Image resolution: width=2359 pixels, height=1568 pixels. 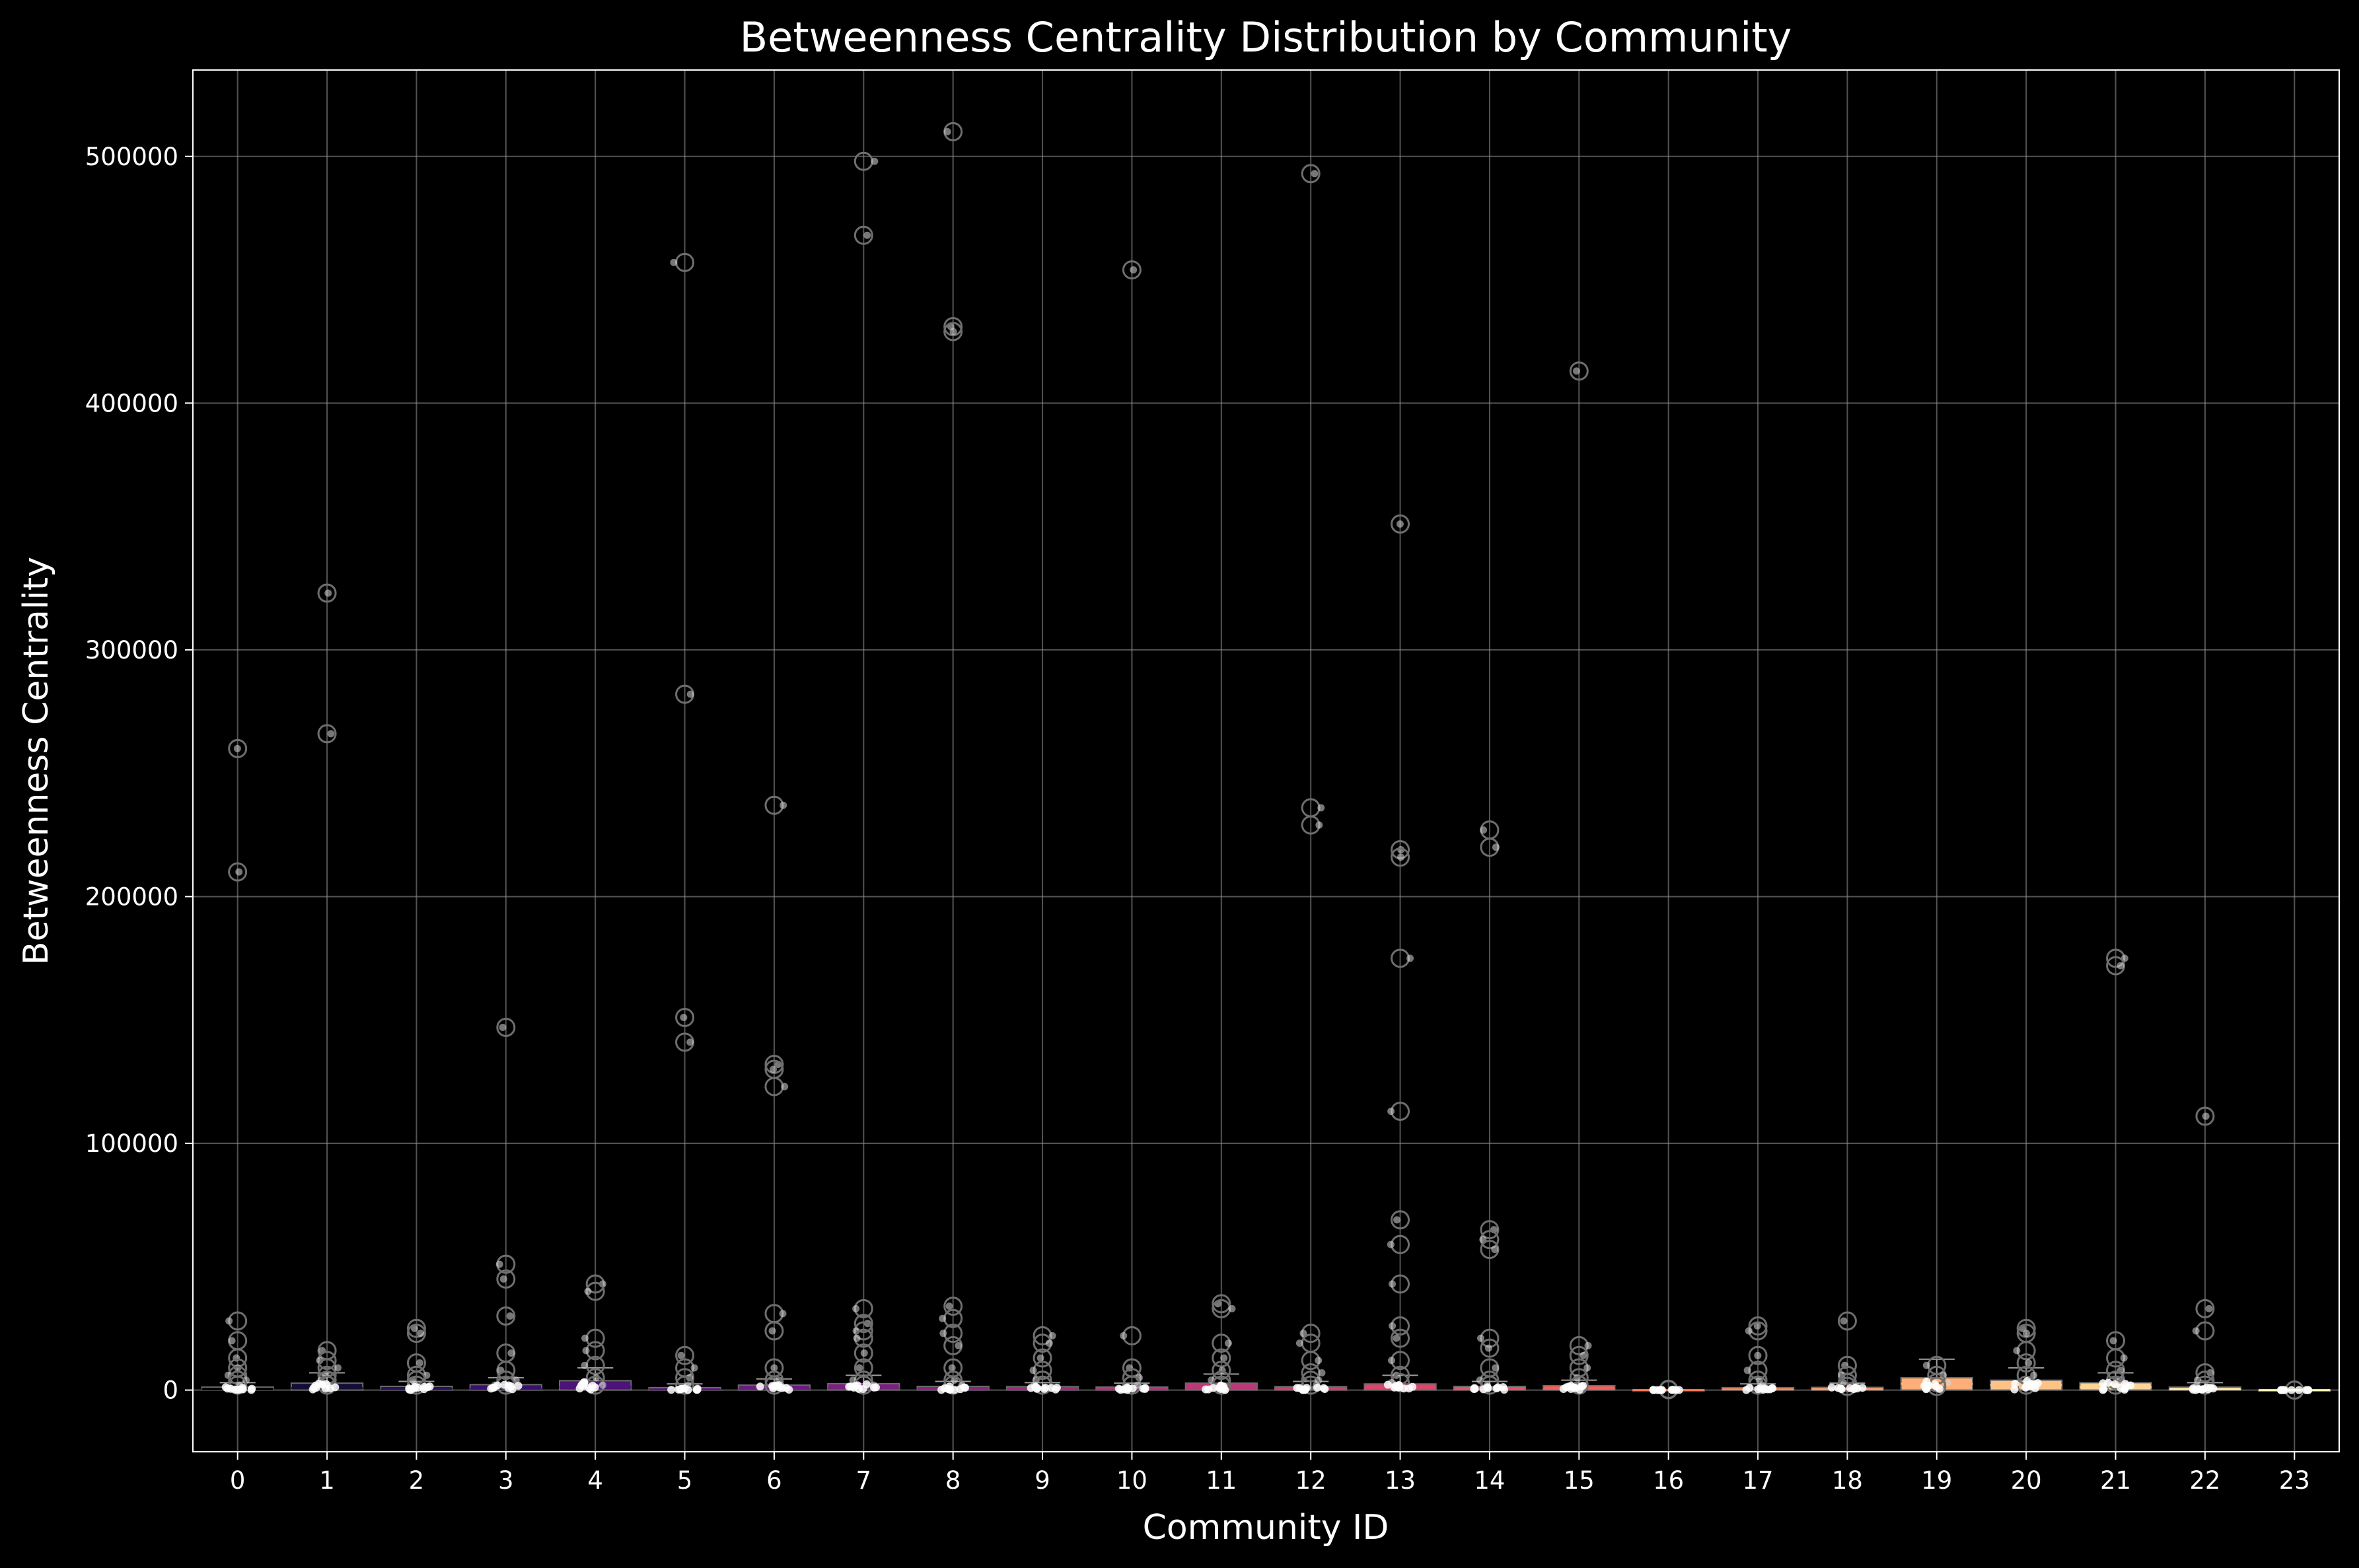 What do you see at coordinates (685, 1480) in the screenshot?
I see `x-tick-label: 5` at bounding box center [685, 1480].